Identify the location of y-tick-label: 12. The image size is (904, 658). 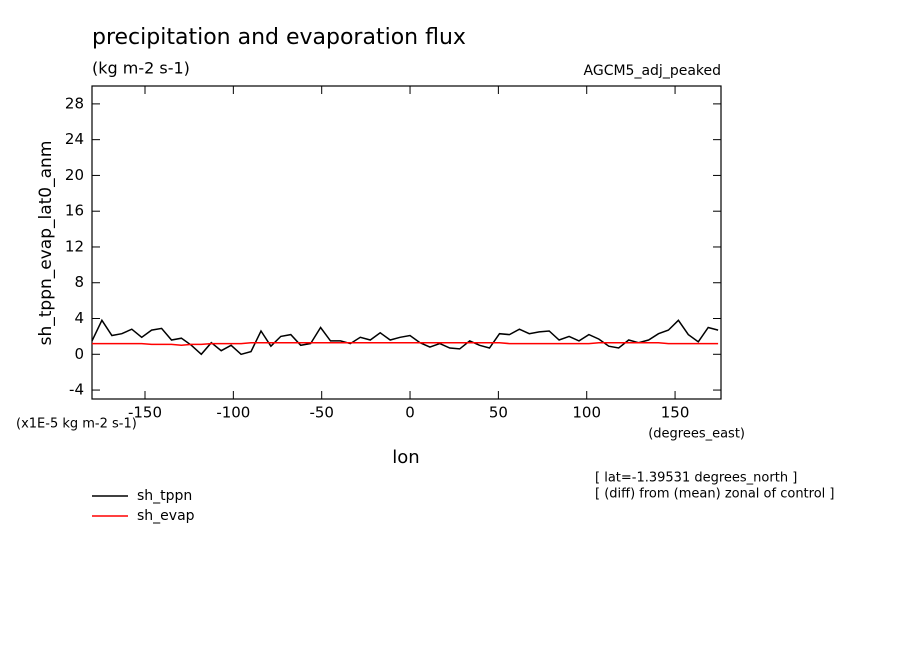
(74, 246).